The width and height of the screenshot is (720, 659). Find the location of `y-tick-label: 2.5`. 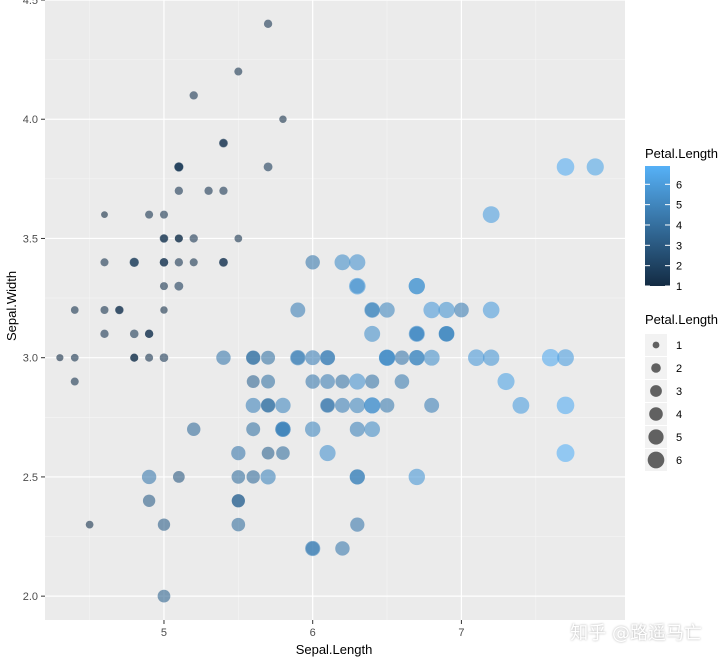

y-tick-label: 2.5 is located at coordinates (30, 478).